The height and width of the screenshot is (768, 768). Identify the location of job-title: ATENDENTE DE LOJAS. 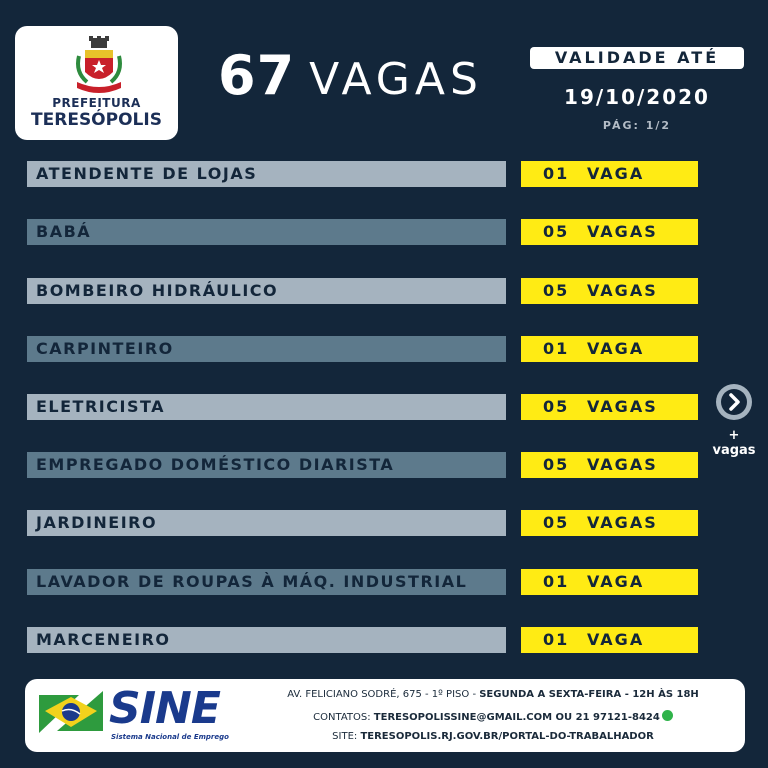
(266, 174).